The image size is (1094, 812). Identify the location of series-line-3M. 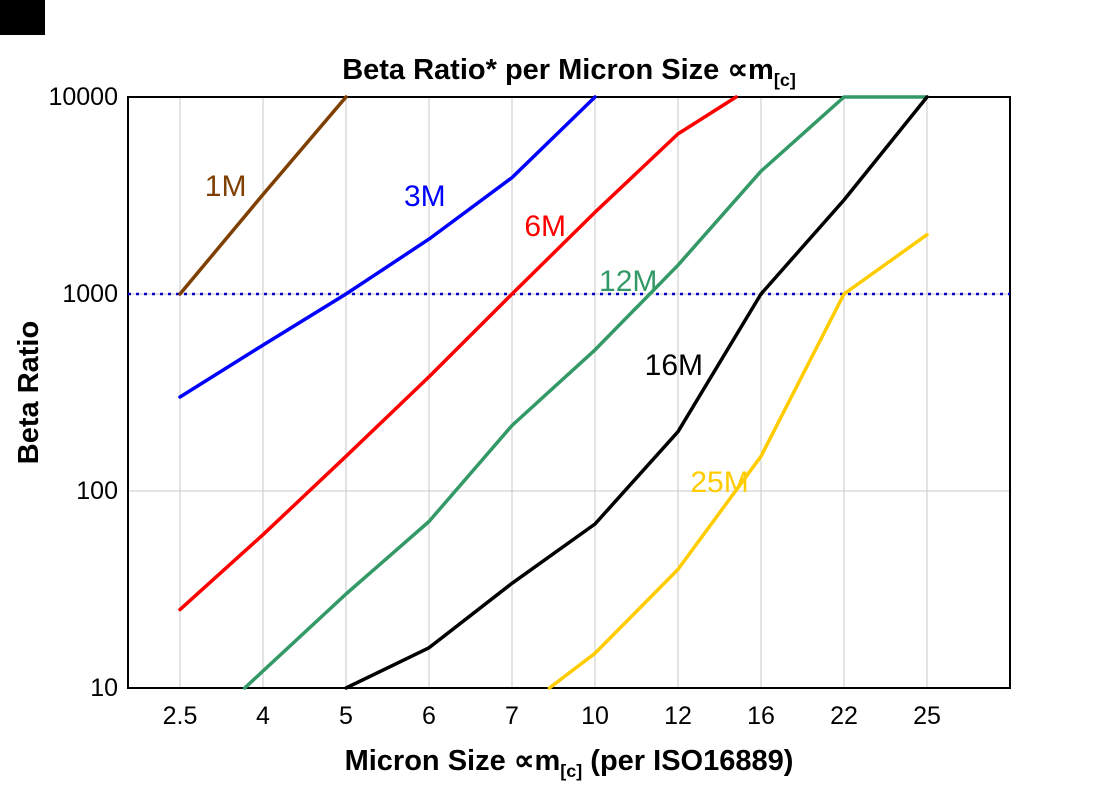
(387, 247).